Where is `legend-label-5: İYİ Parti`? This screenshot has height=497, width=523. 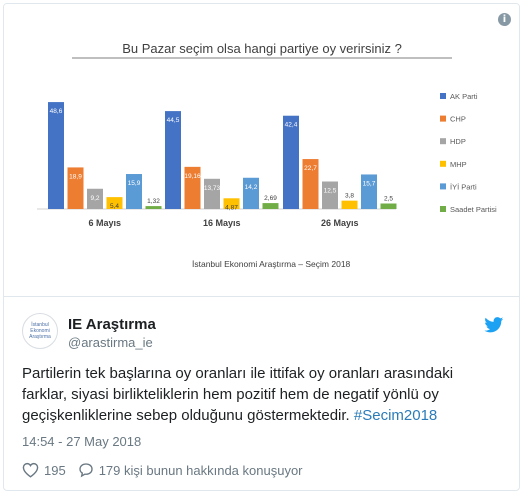
legend-label-5: İYİ Parti is located at coordinates (463, 186).